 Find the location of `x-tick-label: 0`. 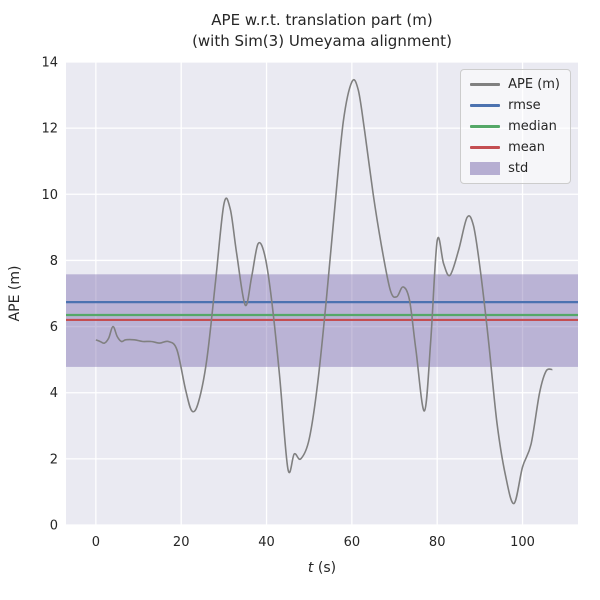

x-tick-label: 0 is located at coordinates (96, 542).